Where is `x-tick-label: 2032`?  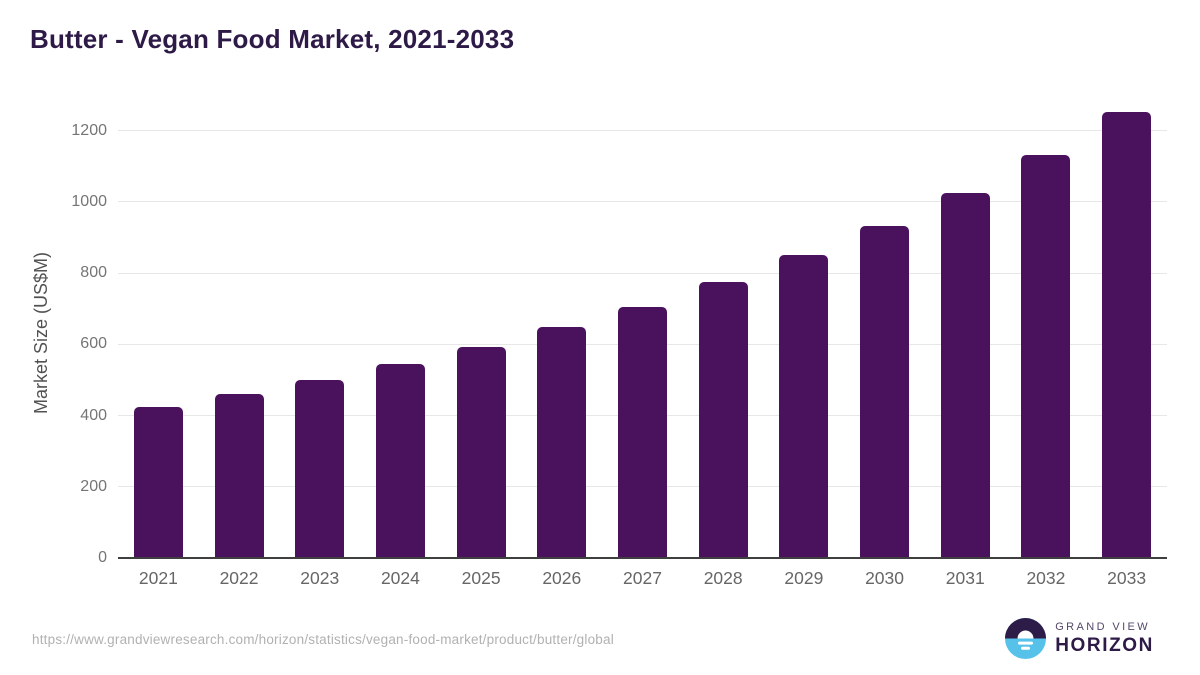 x-tick-label: 2032 is located at coordinates (1046, 578).